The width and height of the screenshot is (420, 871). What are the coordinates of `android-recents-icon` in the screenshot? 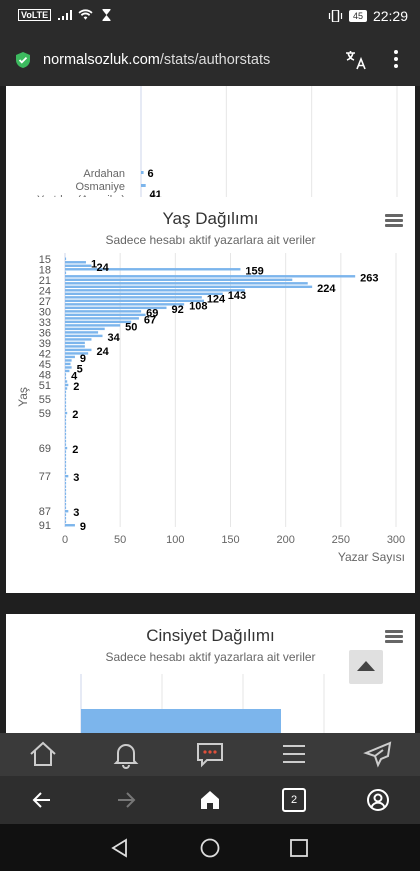 It's located at (299, 848).